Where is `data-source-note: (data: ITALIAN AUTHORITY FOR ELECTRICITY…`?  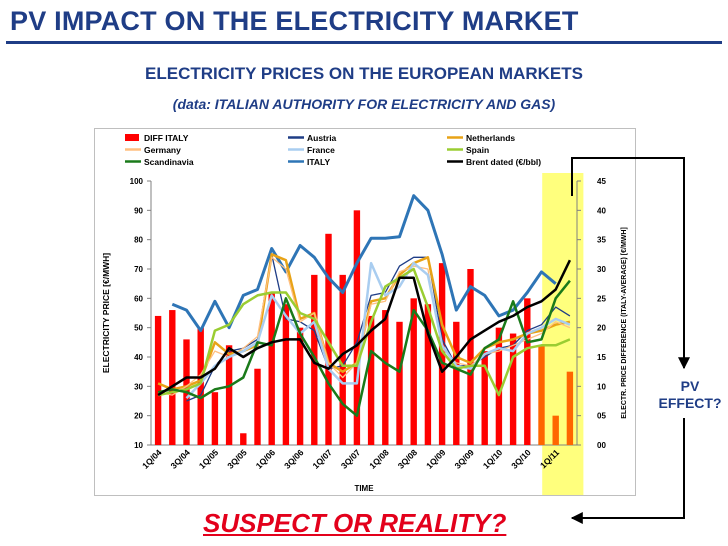 data-source-note: (data: ITALIAN AUTHORITY FOR ELECTRICITY… is located at coordinates (364, 104).